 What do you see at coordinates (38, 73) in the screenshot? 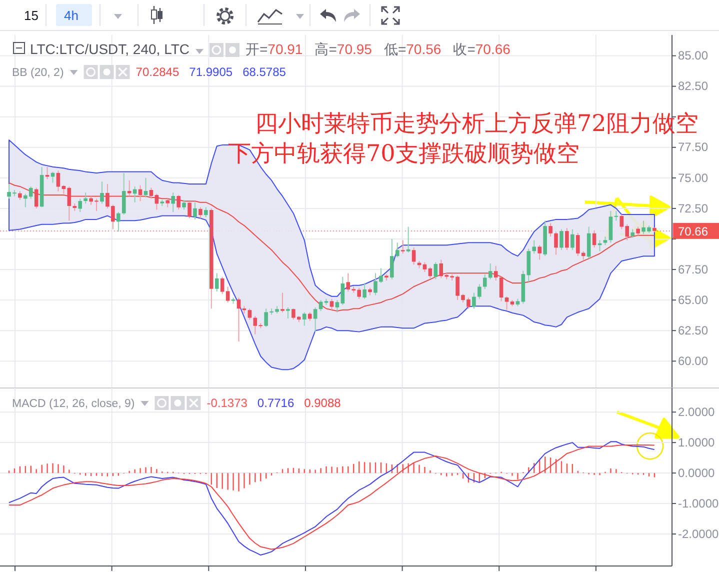
I see `annotation: BB (20, 2)` at bounding box center [38, 73].